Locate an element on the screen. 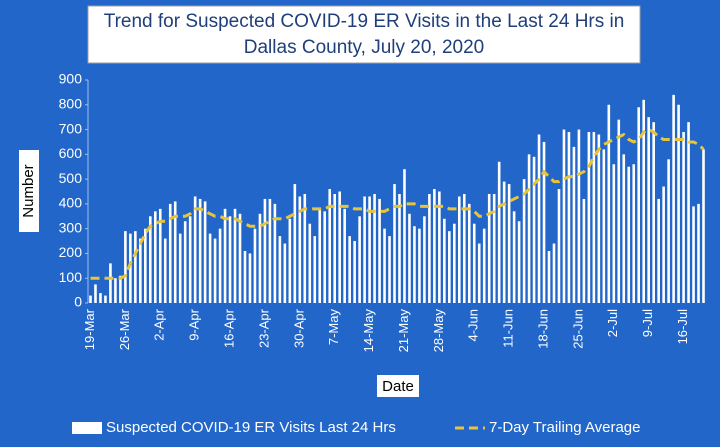 Image resolution: width=720 pixels, height=447 pixels. y-label-box is located at coordinates (29, 191).